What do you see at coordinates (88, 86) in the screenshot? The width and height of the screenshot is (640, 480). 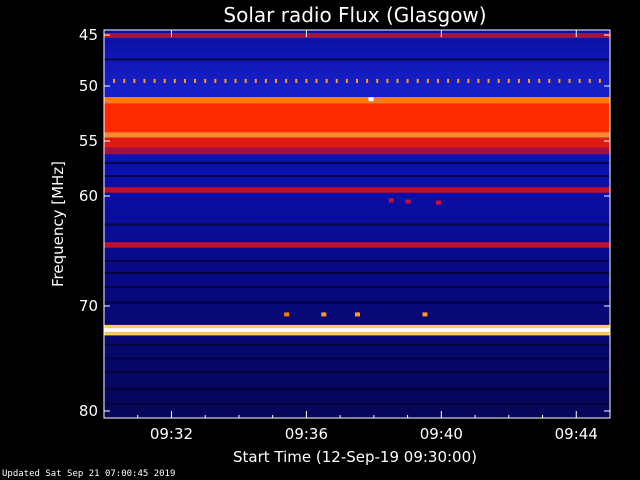 I see `y-tick-label-50: 50` at bounding box center [88, 86].